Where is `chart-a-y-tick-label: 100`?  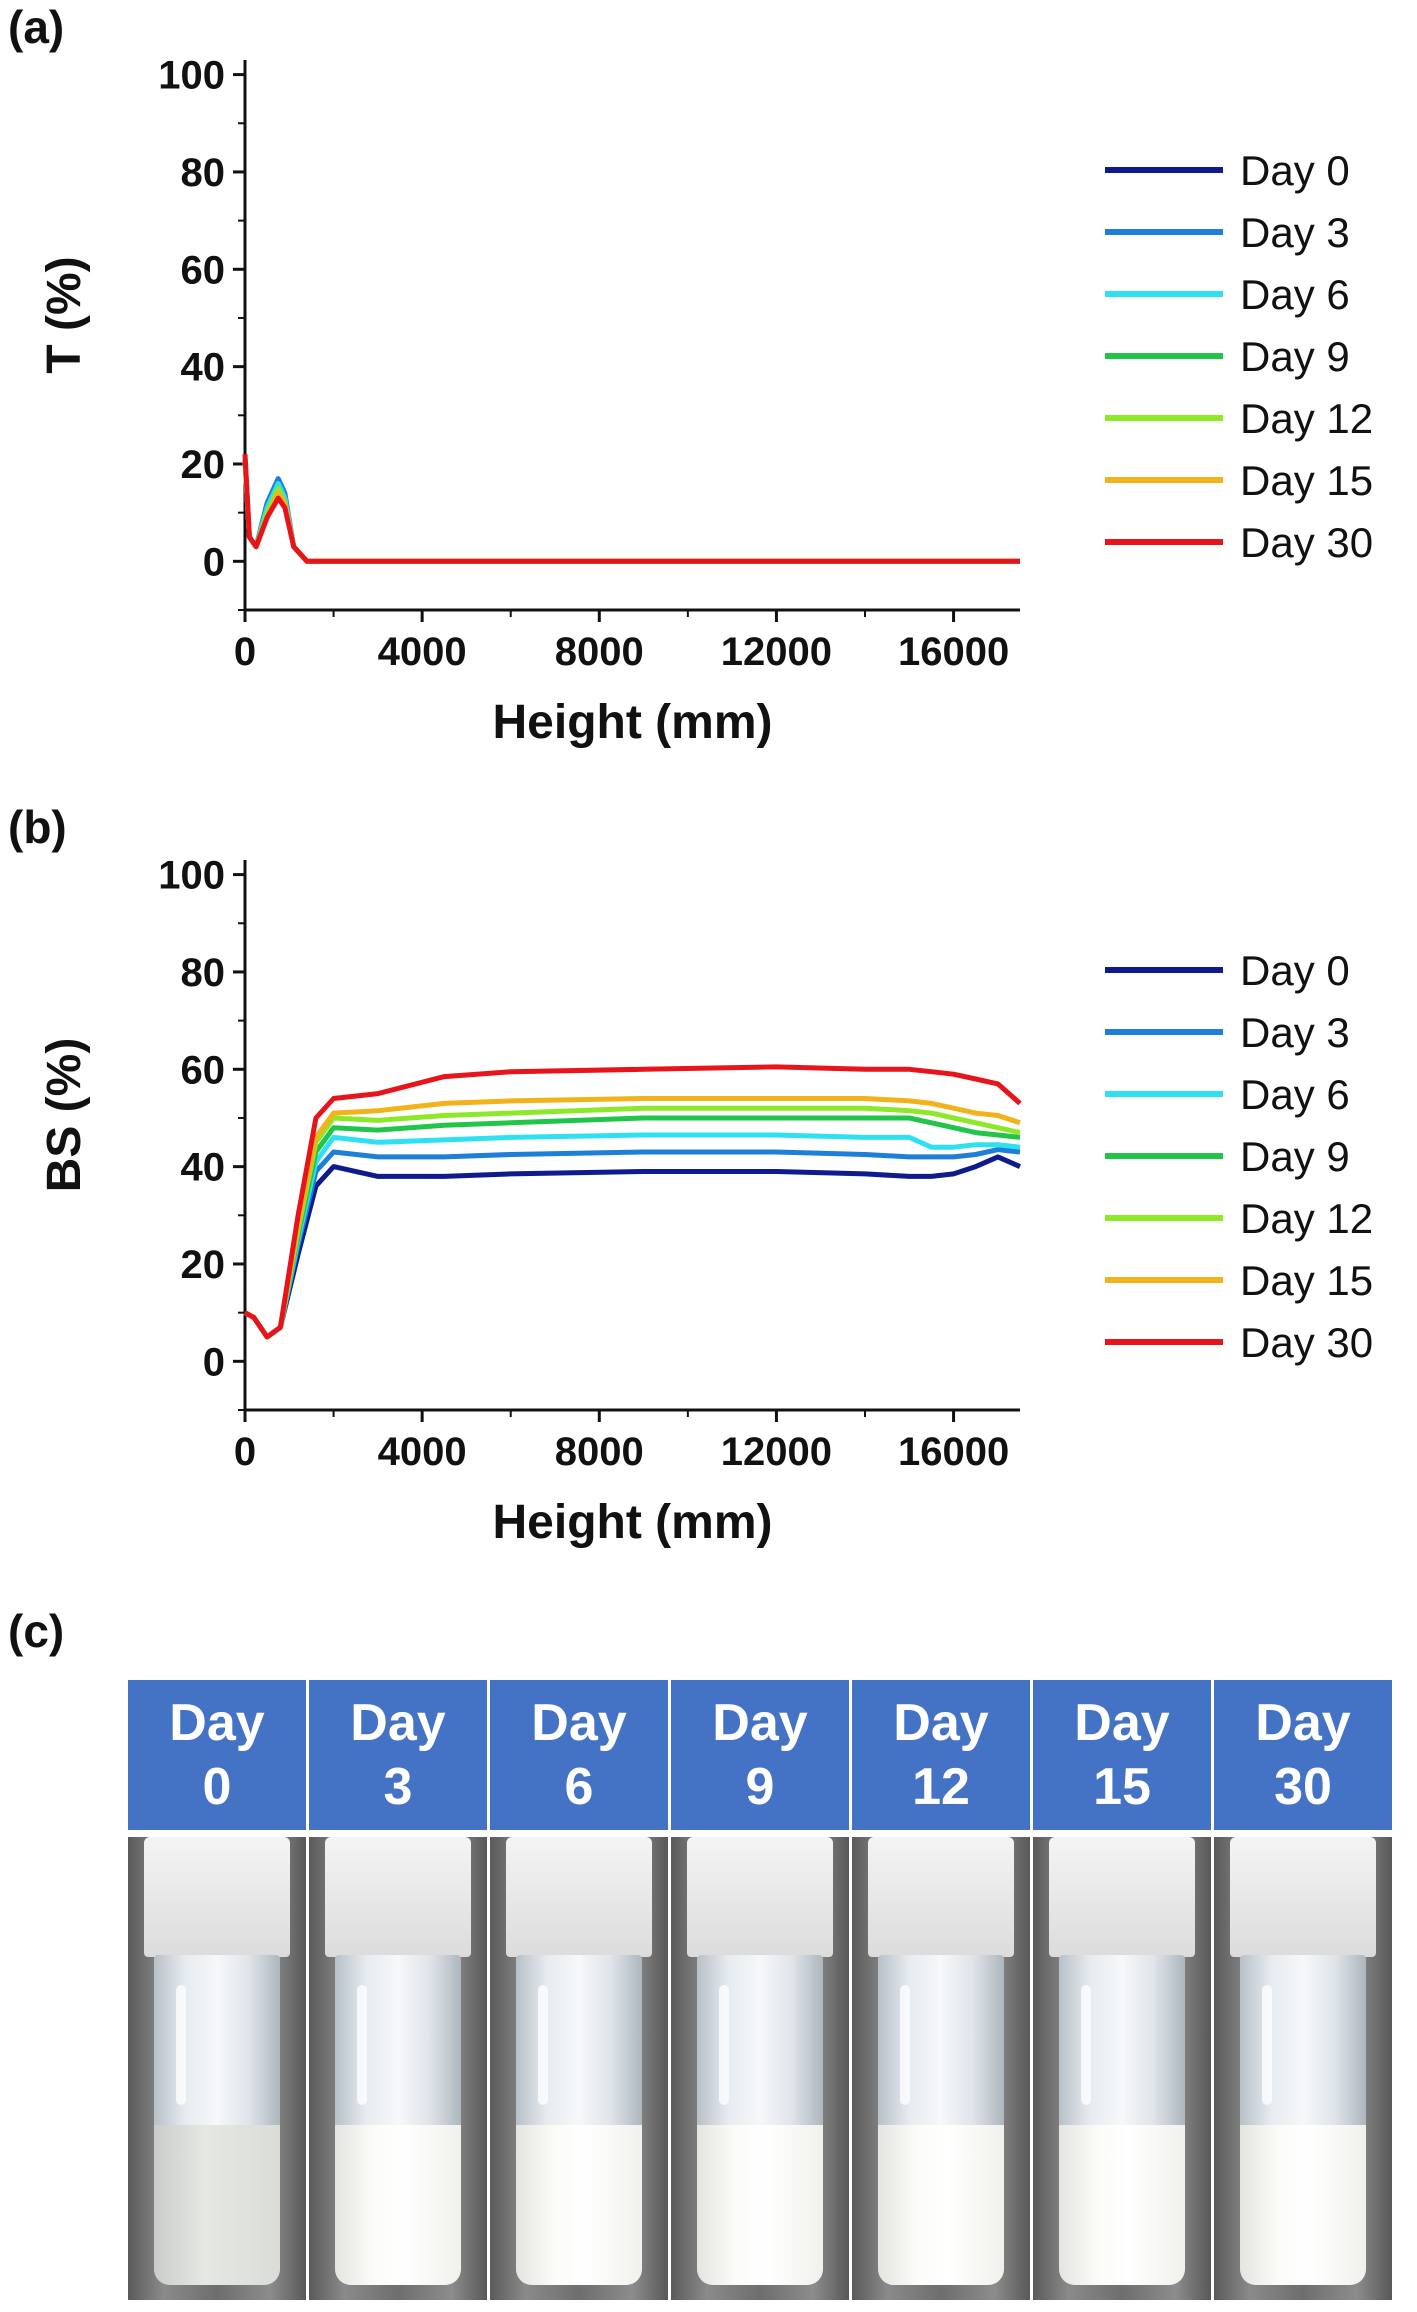 chart-a-y-tick-label: 100 is located at coordinates (191, 76).